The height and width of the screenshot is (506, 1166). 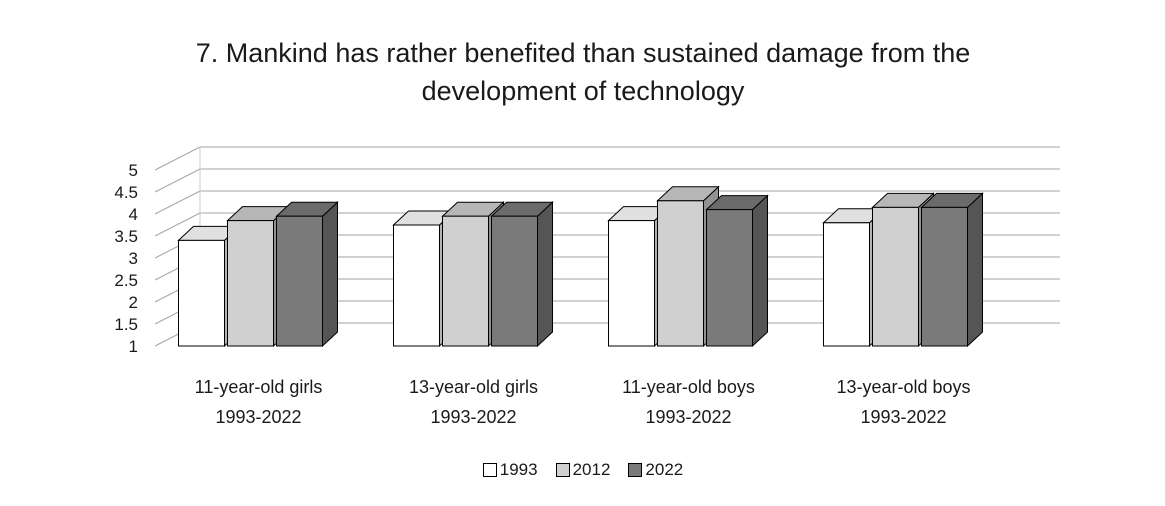 I want to click on bar-3-2022-side, so click(x=975, y=270).